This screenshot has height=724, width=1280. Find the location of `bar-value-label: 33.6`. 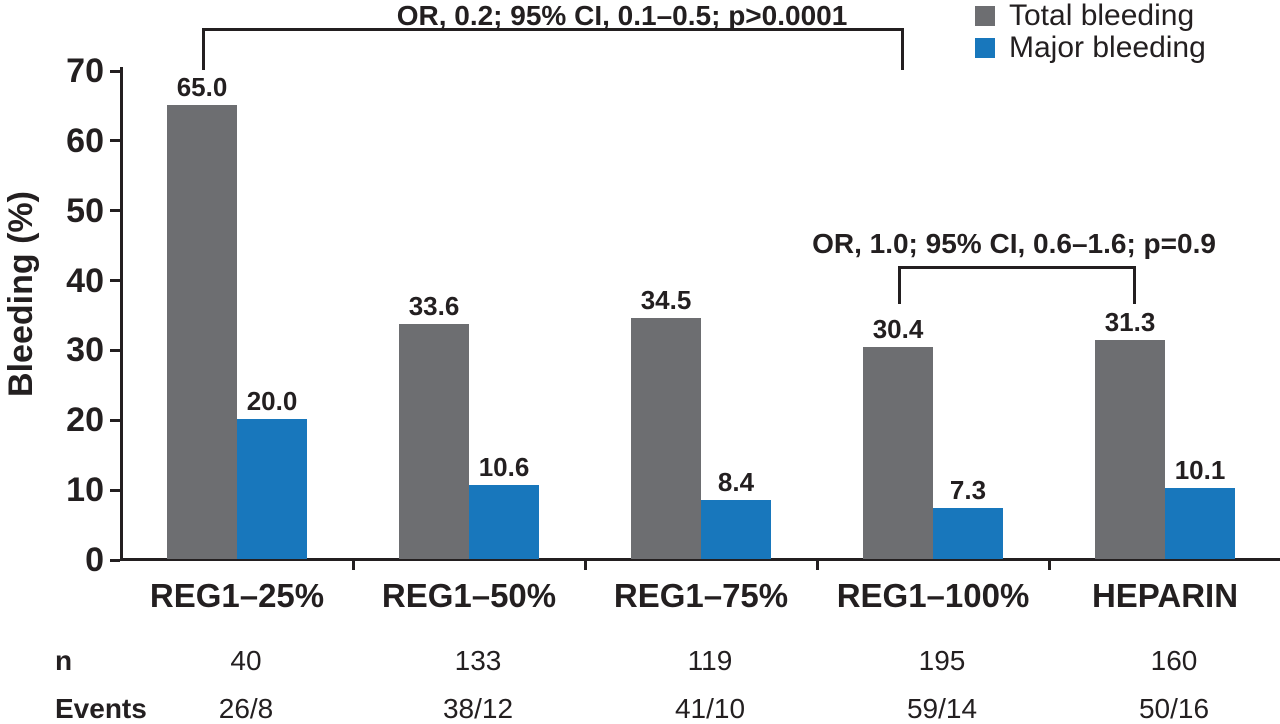

bar-value-label: 33.6 is located at coordinates (434, 306).